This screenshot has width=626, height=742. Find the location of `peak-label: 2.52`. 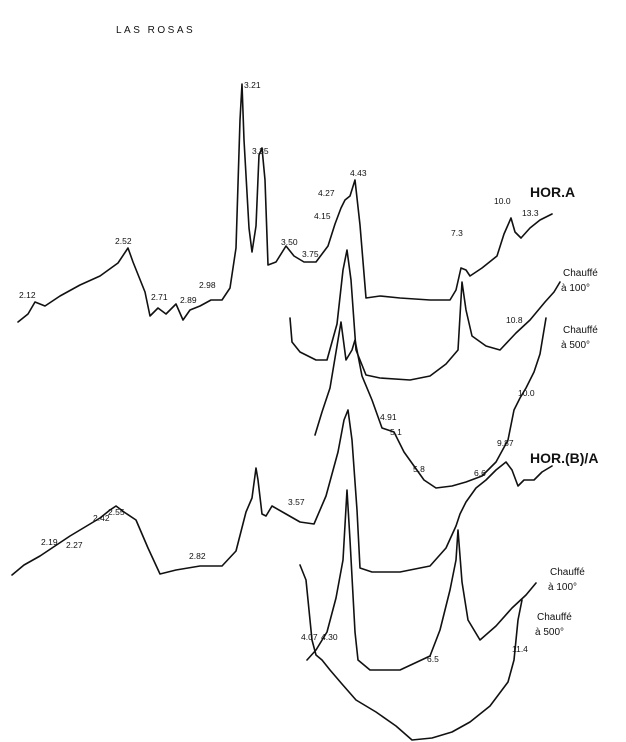

peak-label: 2.52 is located at coordinates (123, 241).